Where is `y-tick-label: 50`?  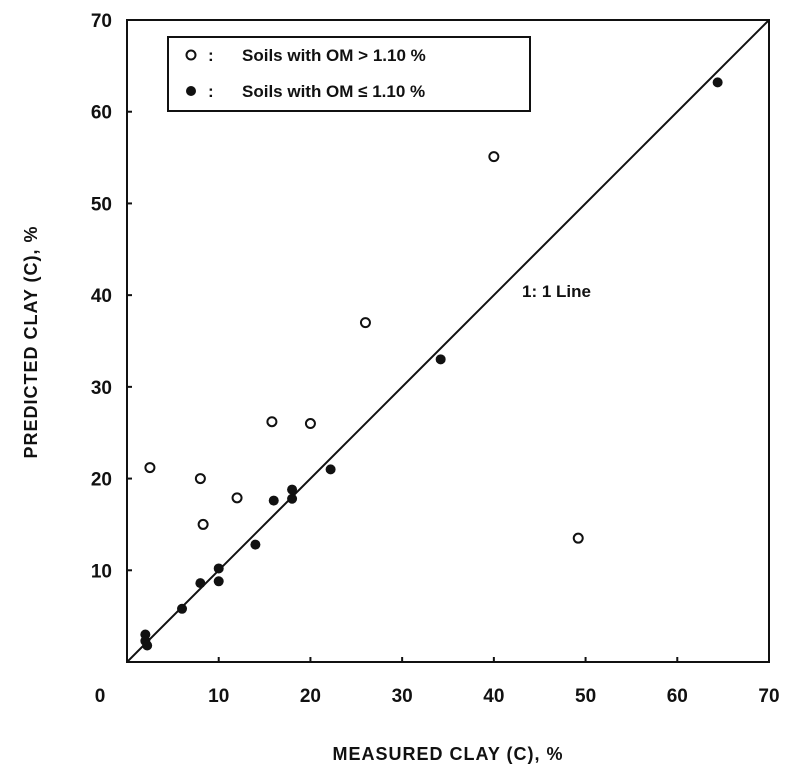 y-tick-label: 50 is located at coordinates (101, 204).